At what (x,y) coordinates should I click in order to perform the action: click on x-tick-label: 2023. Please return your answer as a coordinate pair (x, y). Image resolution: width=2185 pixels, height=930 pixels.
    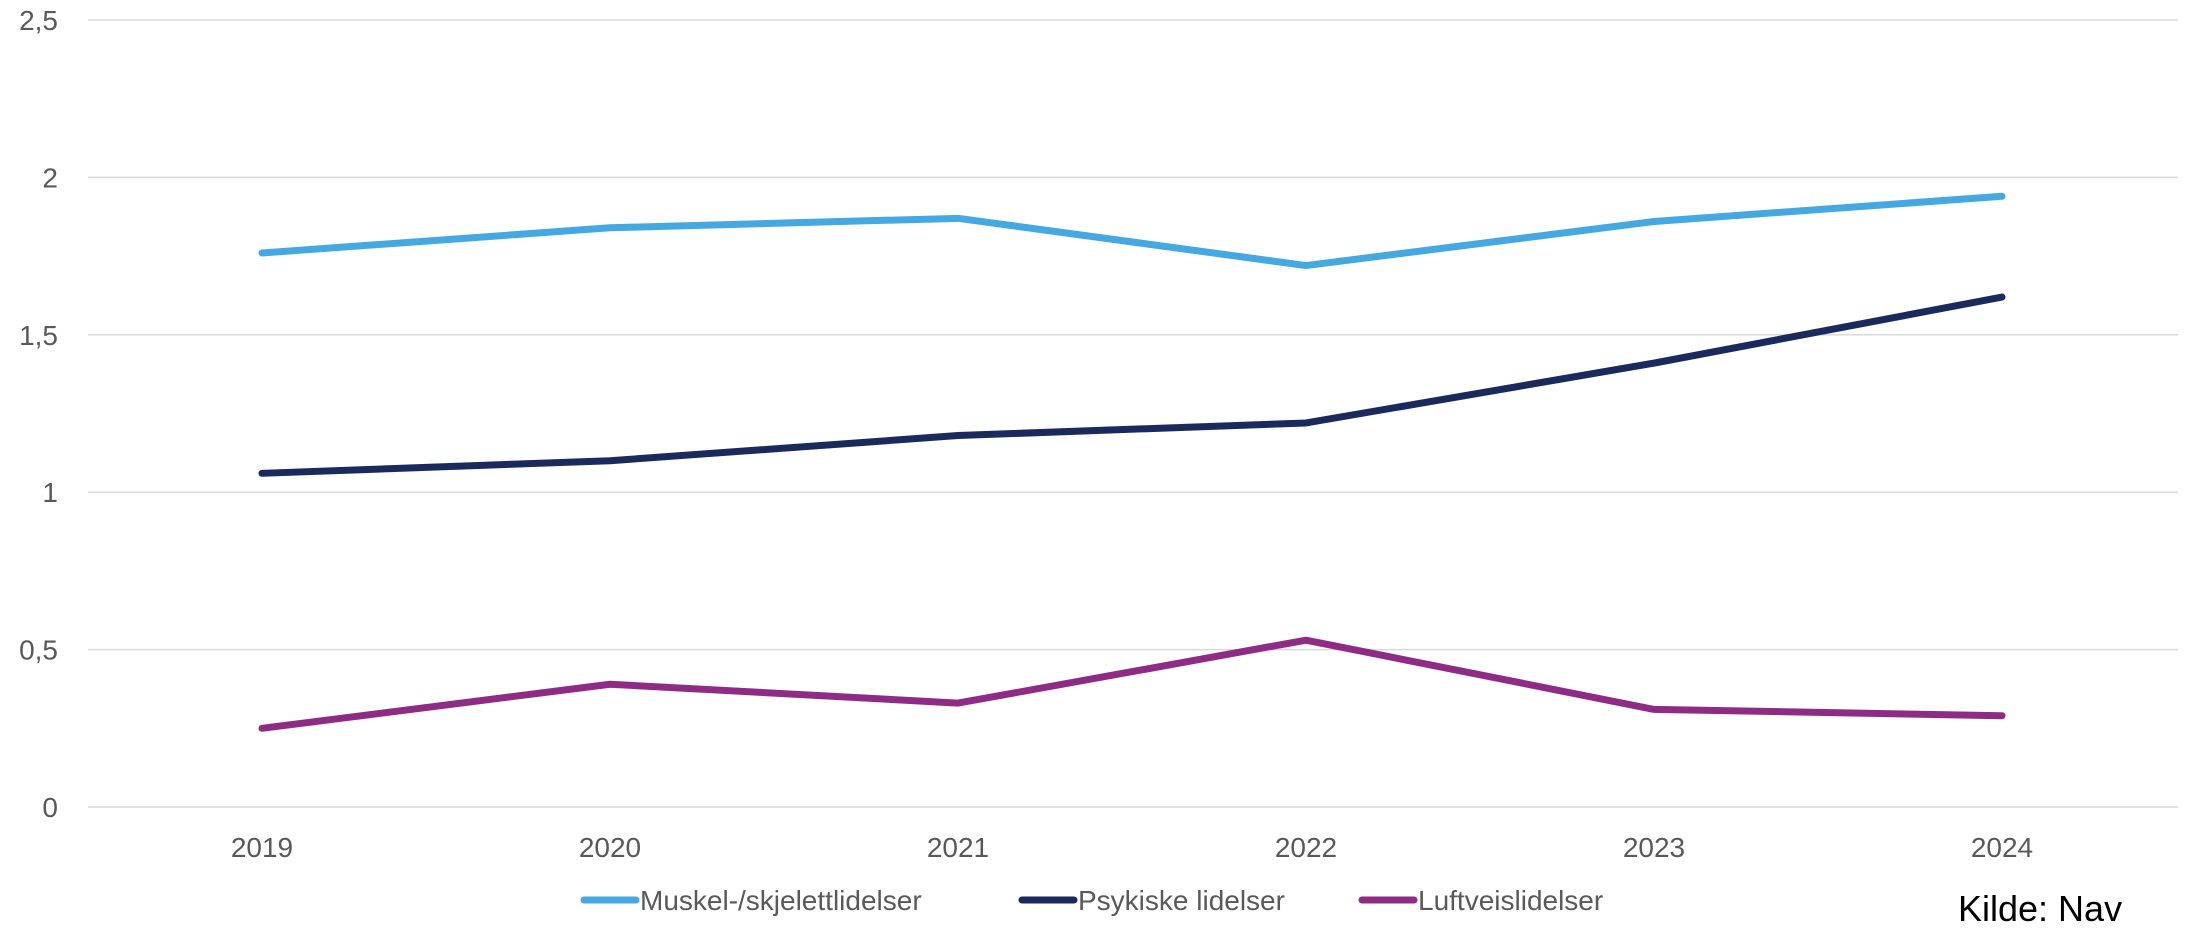
    Looking at the image, I should click on (1654, 847).